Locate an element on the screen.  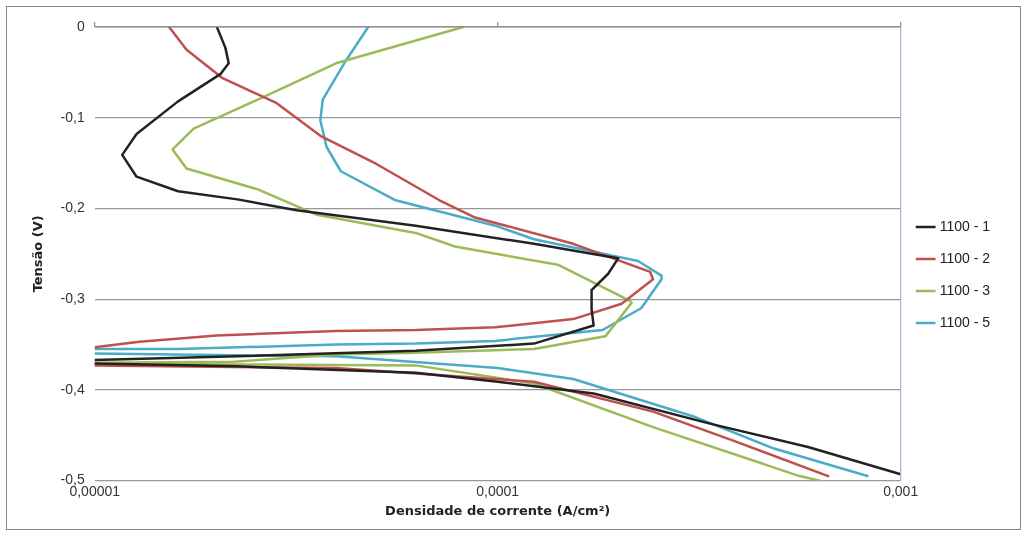
y-tick-label: 0 is located at coordinates (80, 25).